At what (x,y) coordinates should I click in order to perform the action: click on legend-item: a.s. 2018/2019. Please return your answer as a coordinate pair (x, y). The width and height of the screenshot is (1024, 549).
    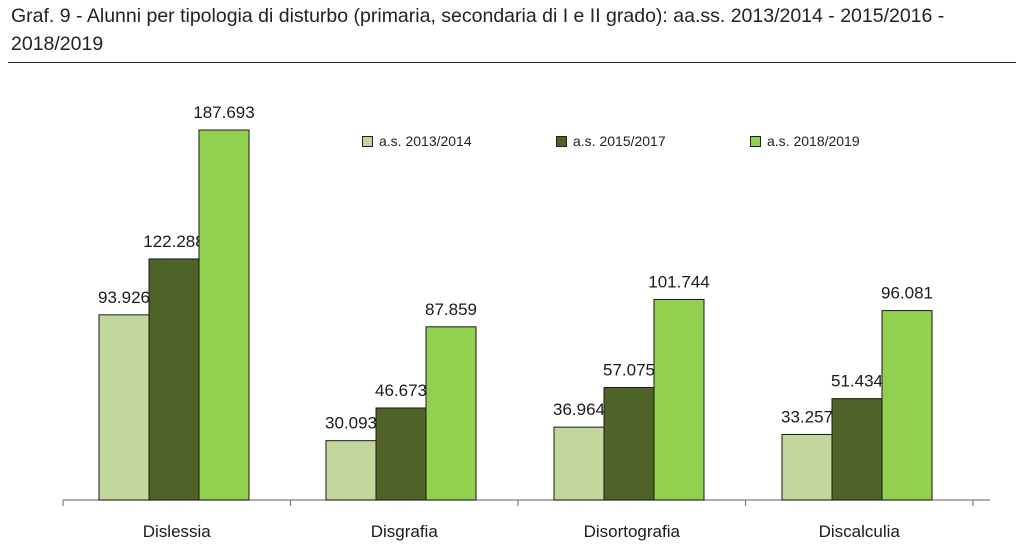
    Looking at the image, I should click on (805, 141).